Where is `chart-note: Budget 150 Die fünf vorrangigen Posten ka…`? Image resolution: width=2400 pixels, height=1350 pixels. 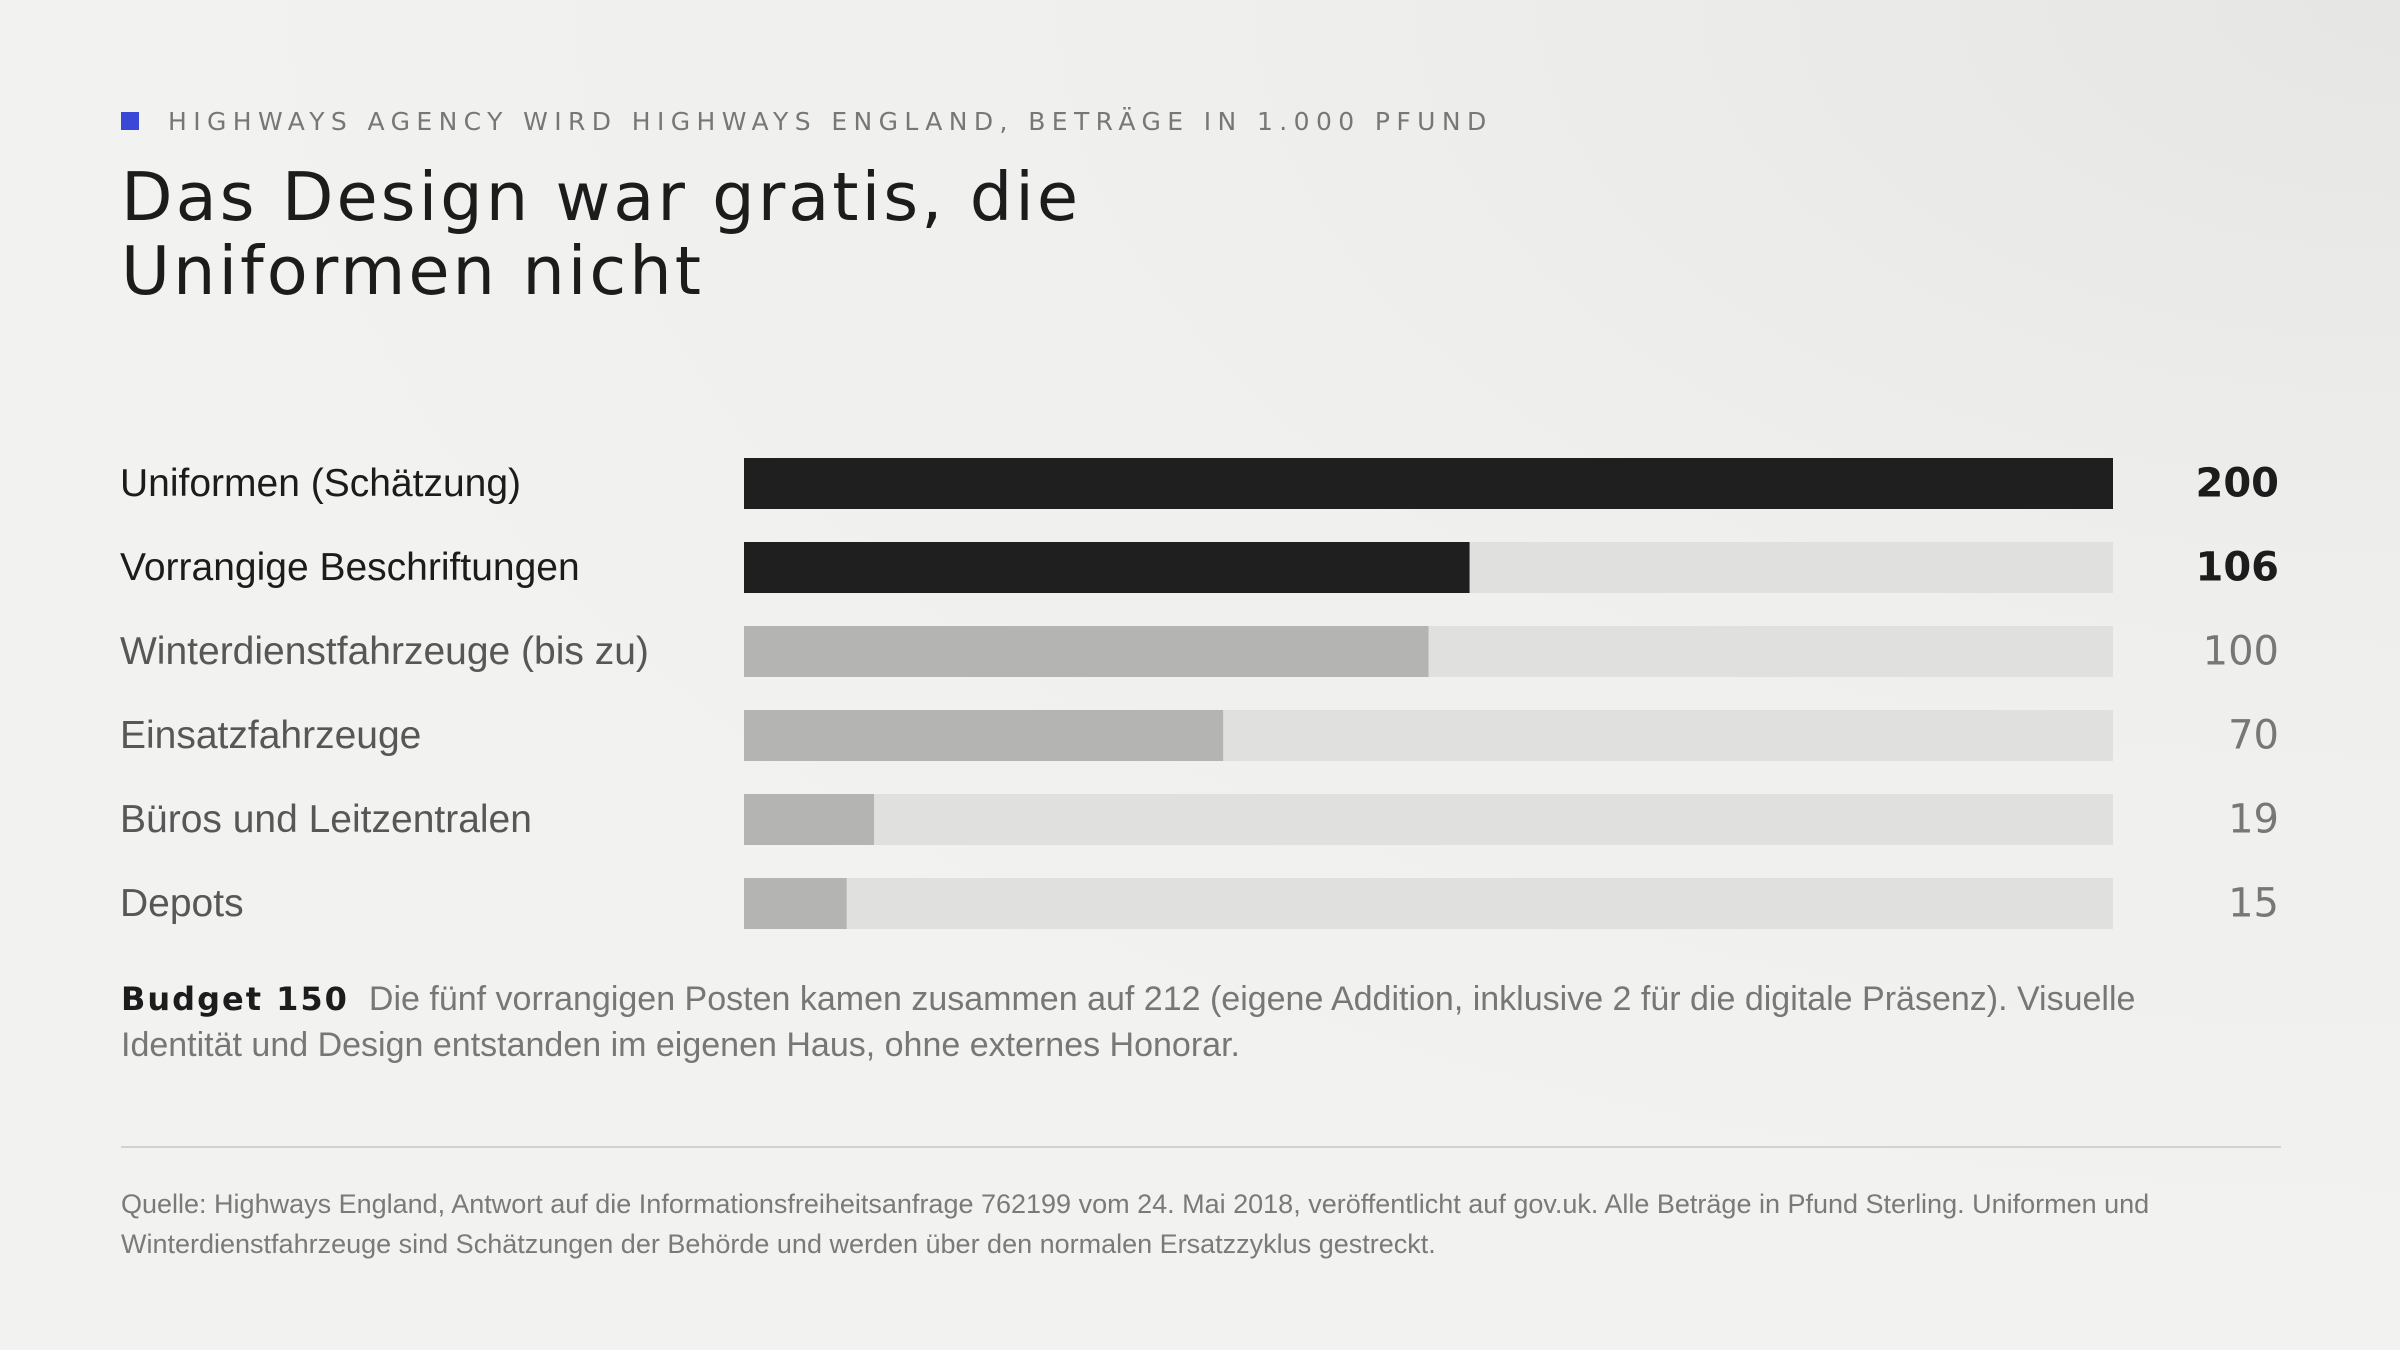
chart-note: Budget 150 Die fünf vorrangigen Posten ka… is located at coordinates (1151, 1022).